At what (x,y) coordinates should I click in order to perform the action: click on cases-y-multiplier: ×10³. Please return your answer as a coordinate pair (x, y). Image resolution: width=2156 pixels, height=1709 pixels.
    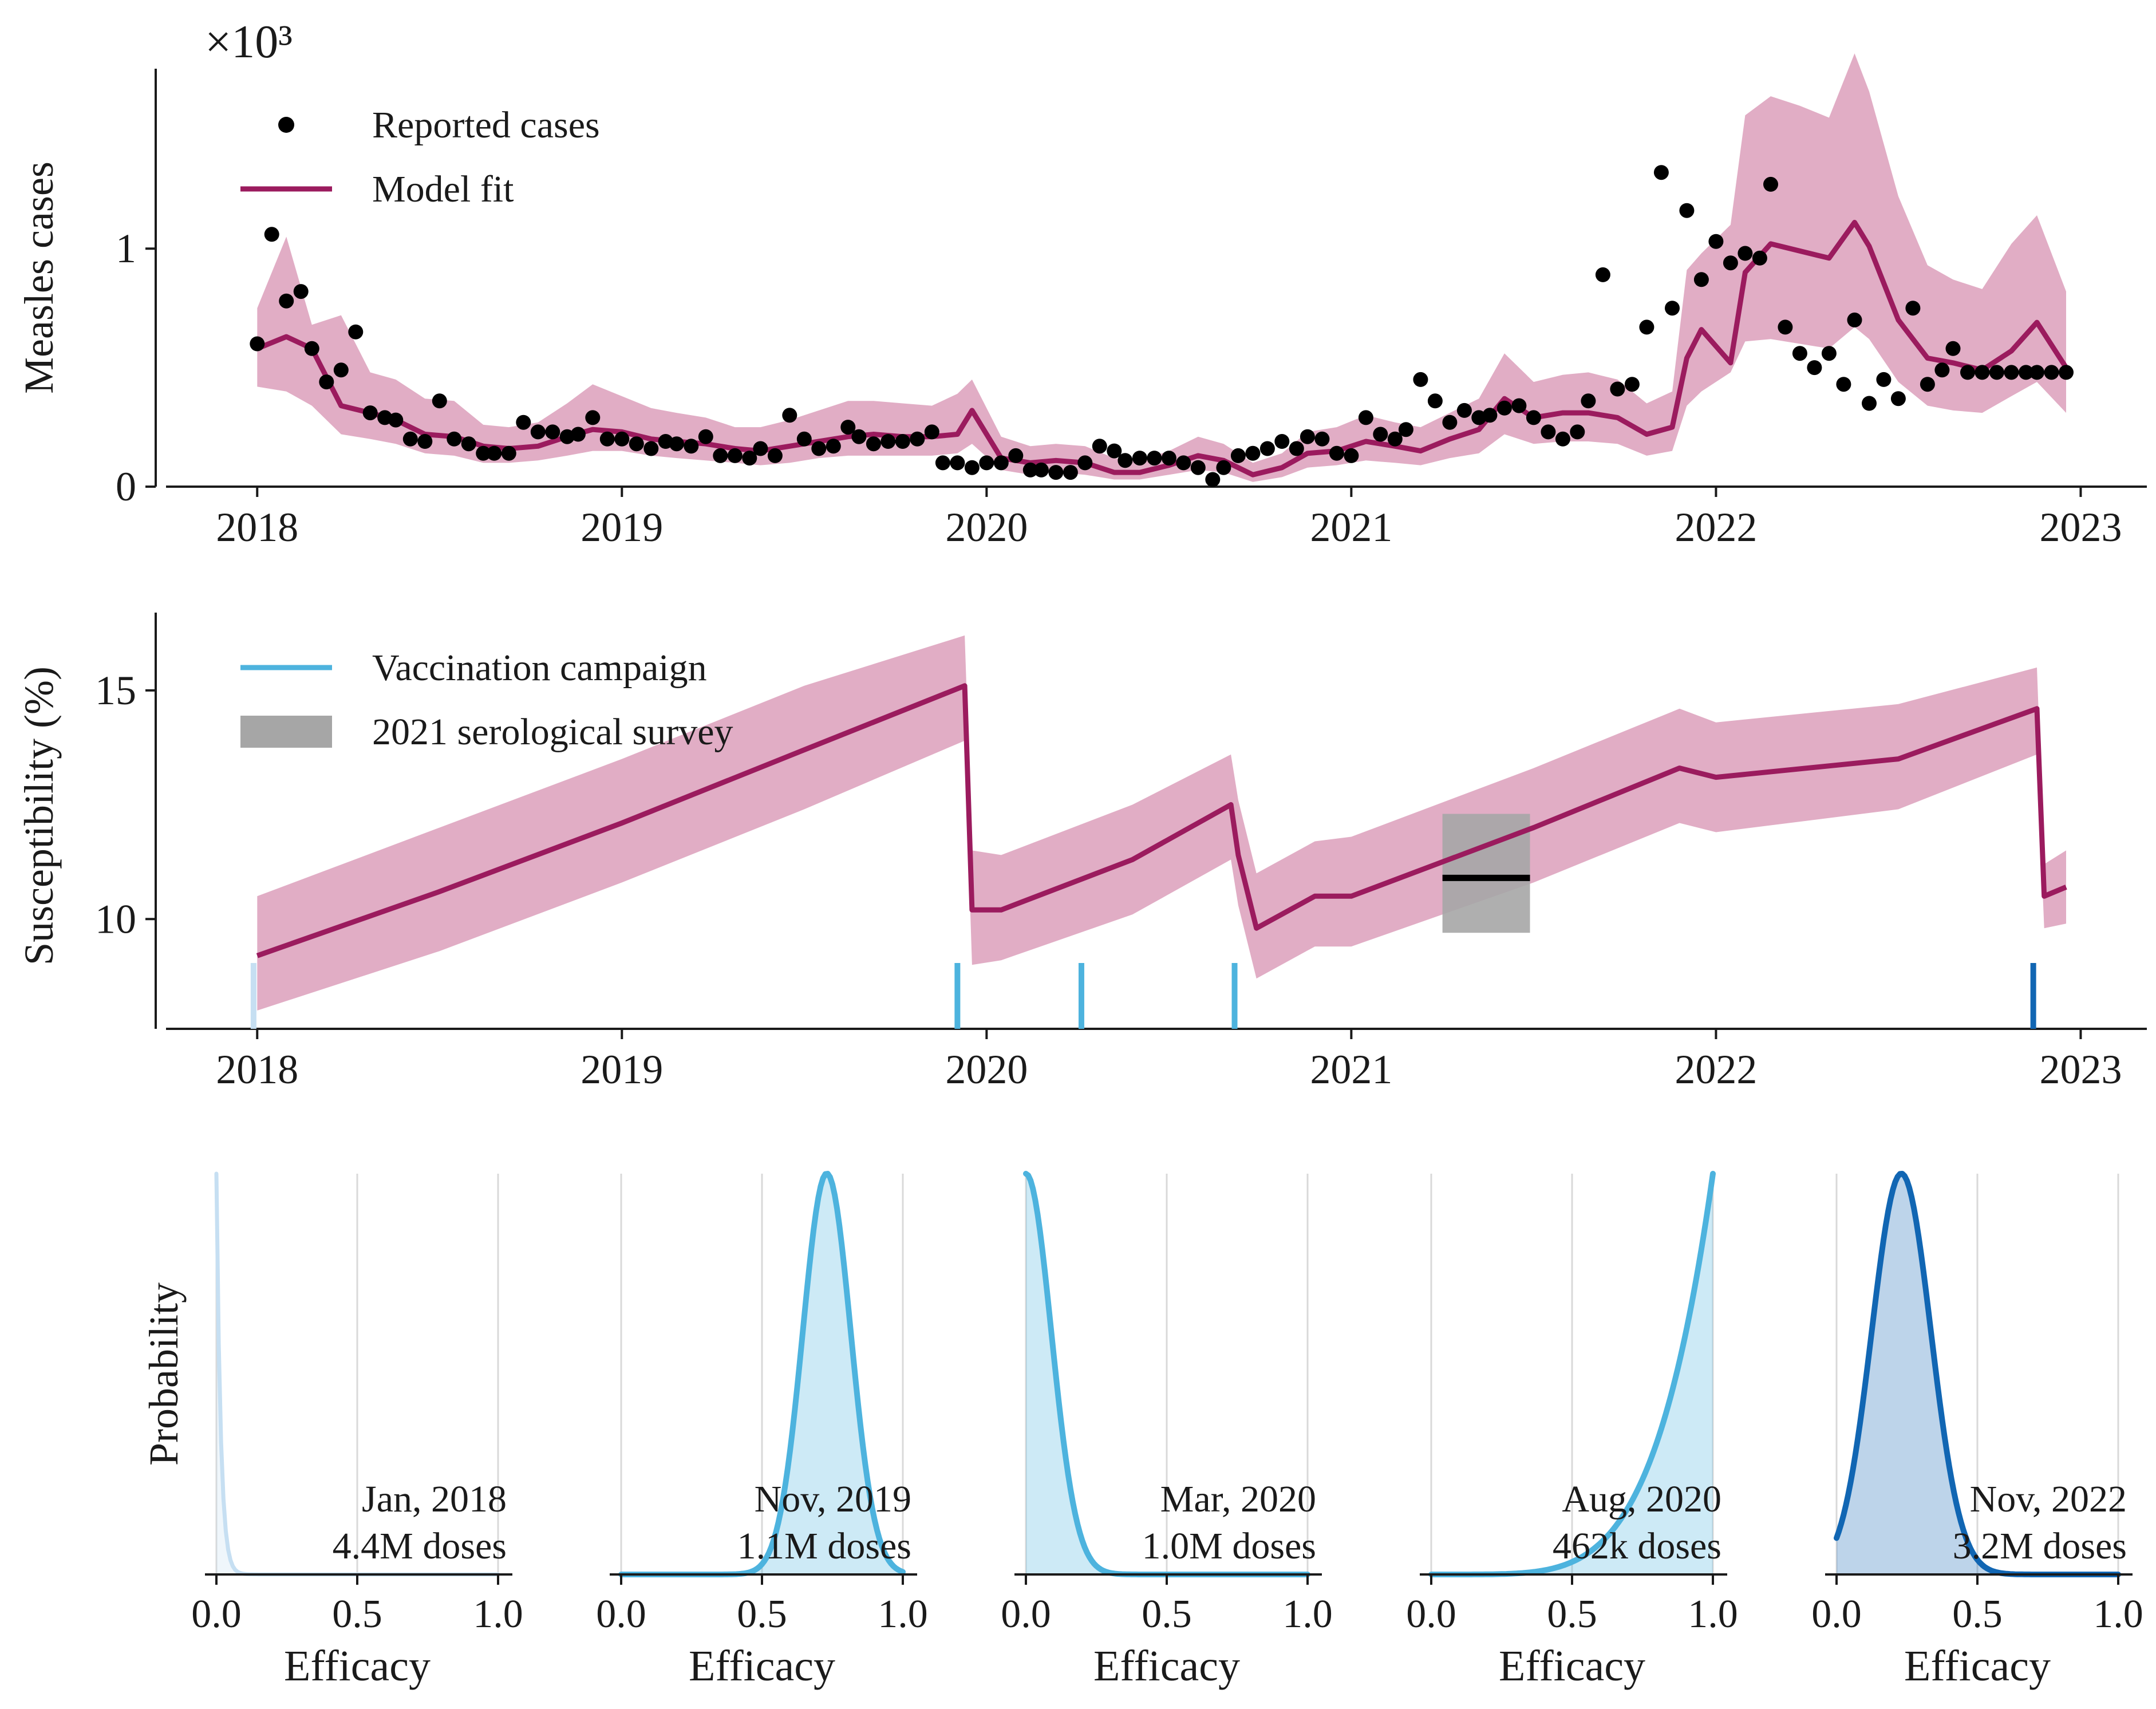
    Looking at the image, I should click on (249, 41).